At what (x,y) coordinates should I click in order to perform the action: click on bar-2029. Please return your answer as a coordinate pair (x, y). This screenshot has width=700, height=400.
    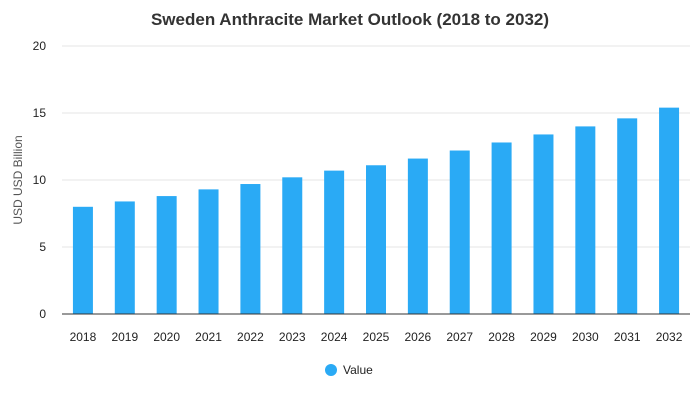
    Looking at the image, I should click on (543, 224).